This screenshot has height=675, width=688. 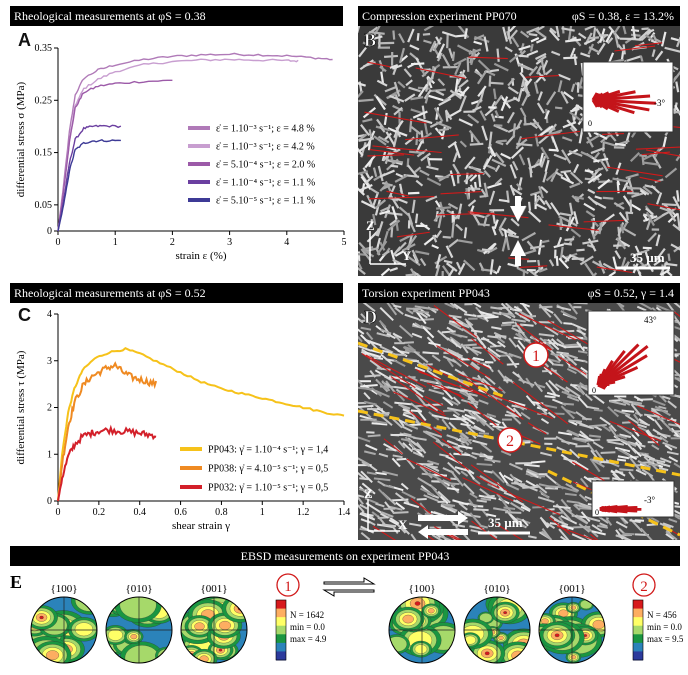 What do you see at coordinates (433, 370) in the screenshot?
I see `shear-band-line` at bounding box center [433, 370].